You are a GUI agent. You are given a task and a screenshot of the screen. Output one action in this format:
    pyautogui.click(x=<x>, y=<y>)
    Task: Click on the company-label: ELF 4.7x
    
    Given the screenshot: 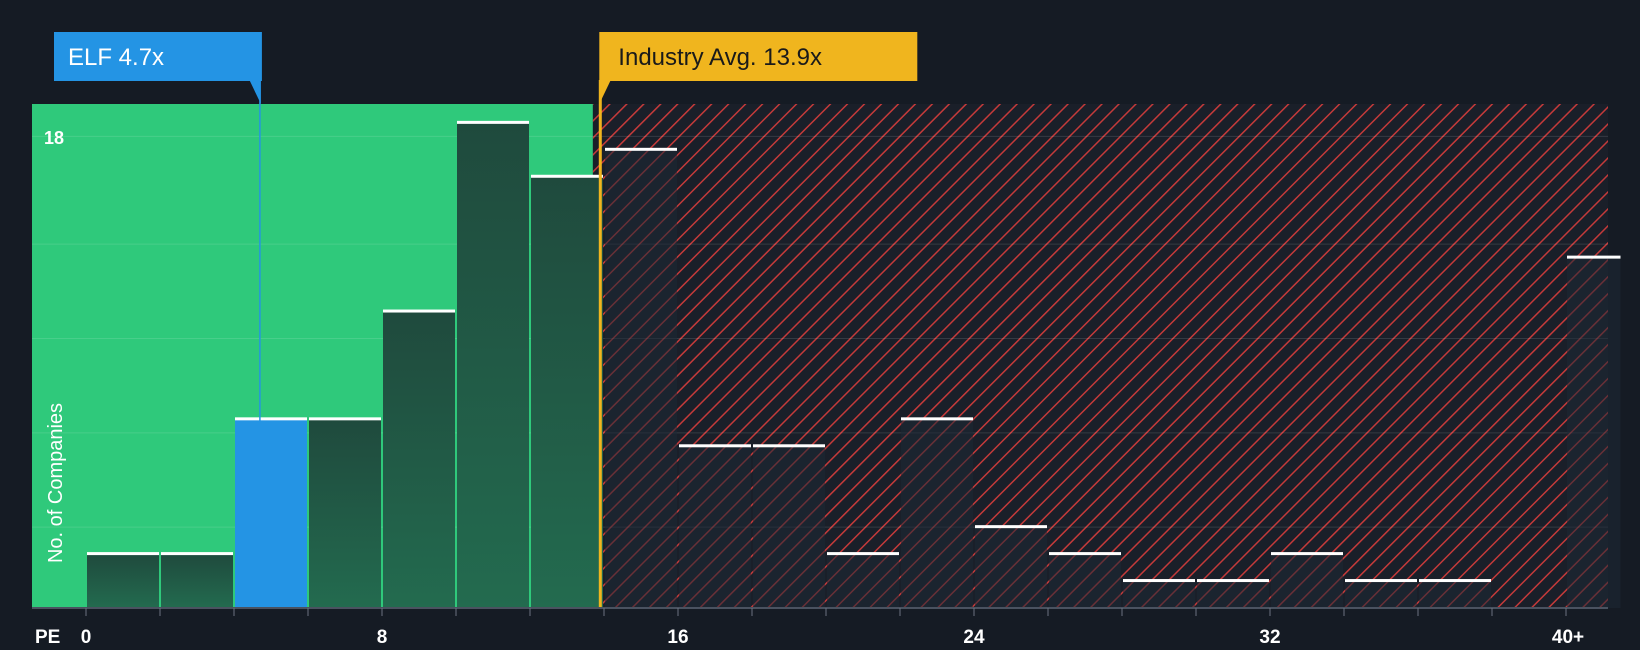 What is the action you would take?
    pyautogui.click(x=116, y=57)
    